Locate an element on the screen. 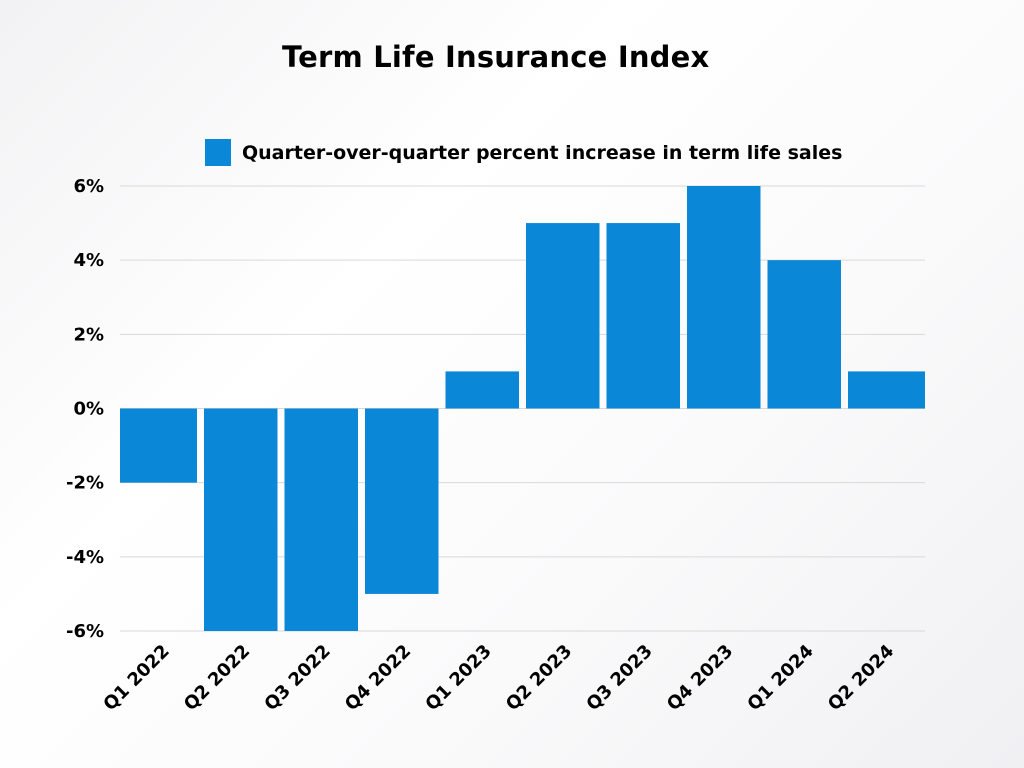 The width and height of the screenshot is (1024, 768). x-tick-label: Q4 2022 is located at coordinates (378, 678).